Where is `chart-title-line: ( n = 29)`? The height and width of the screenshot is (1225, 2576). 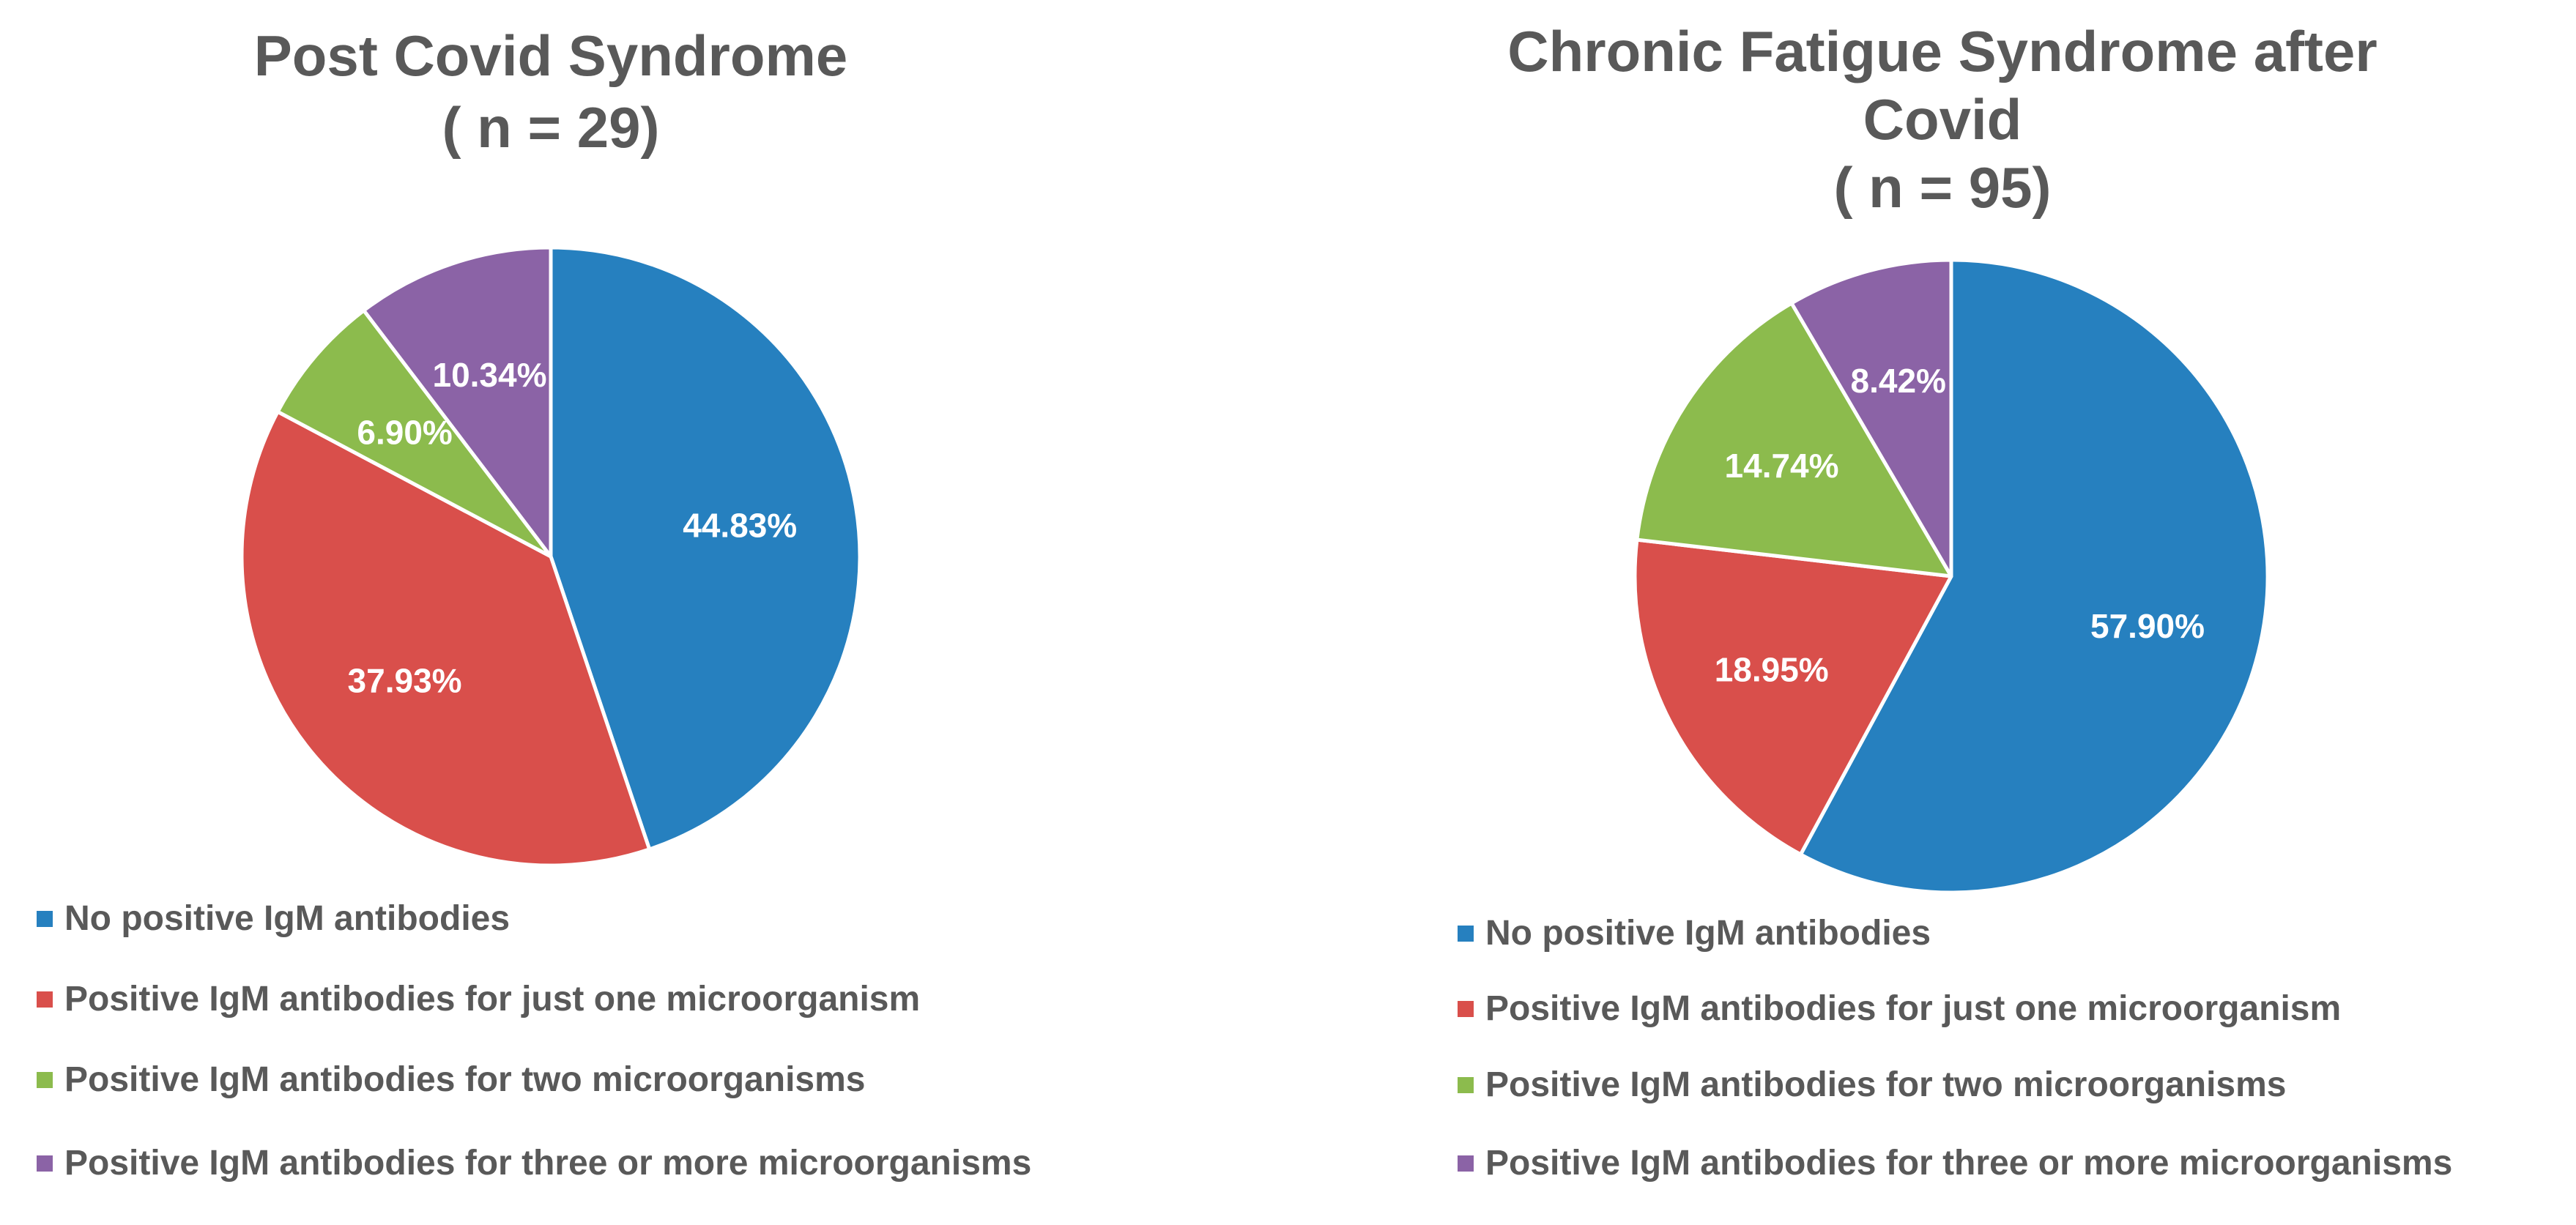 chart-title-line: ( n = 29) is located at coordinates (551, 127).